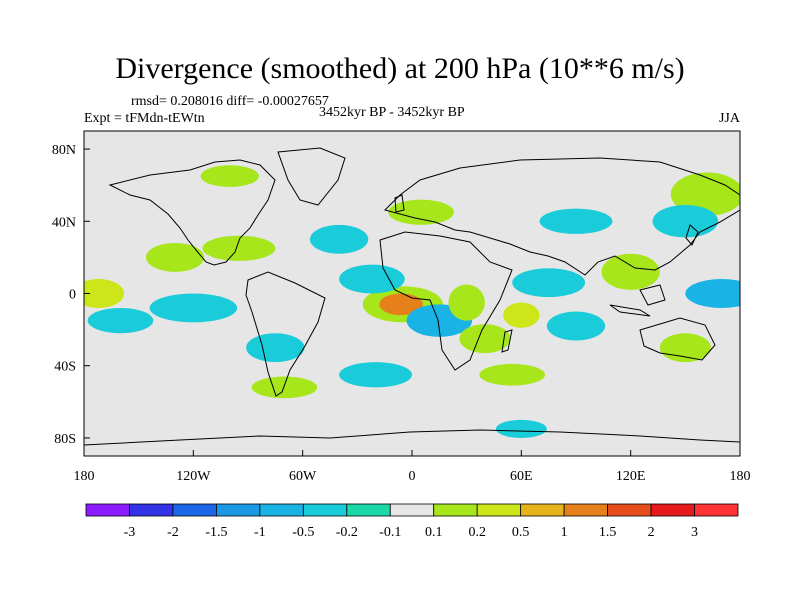 The image size is (800, 600). I want to click on colorbar-label: 0.1, so click(434, 532).